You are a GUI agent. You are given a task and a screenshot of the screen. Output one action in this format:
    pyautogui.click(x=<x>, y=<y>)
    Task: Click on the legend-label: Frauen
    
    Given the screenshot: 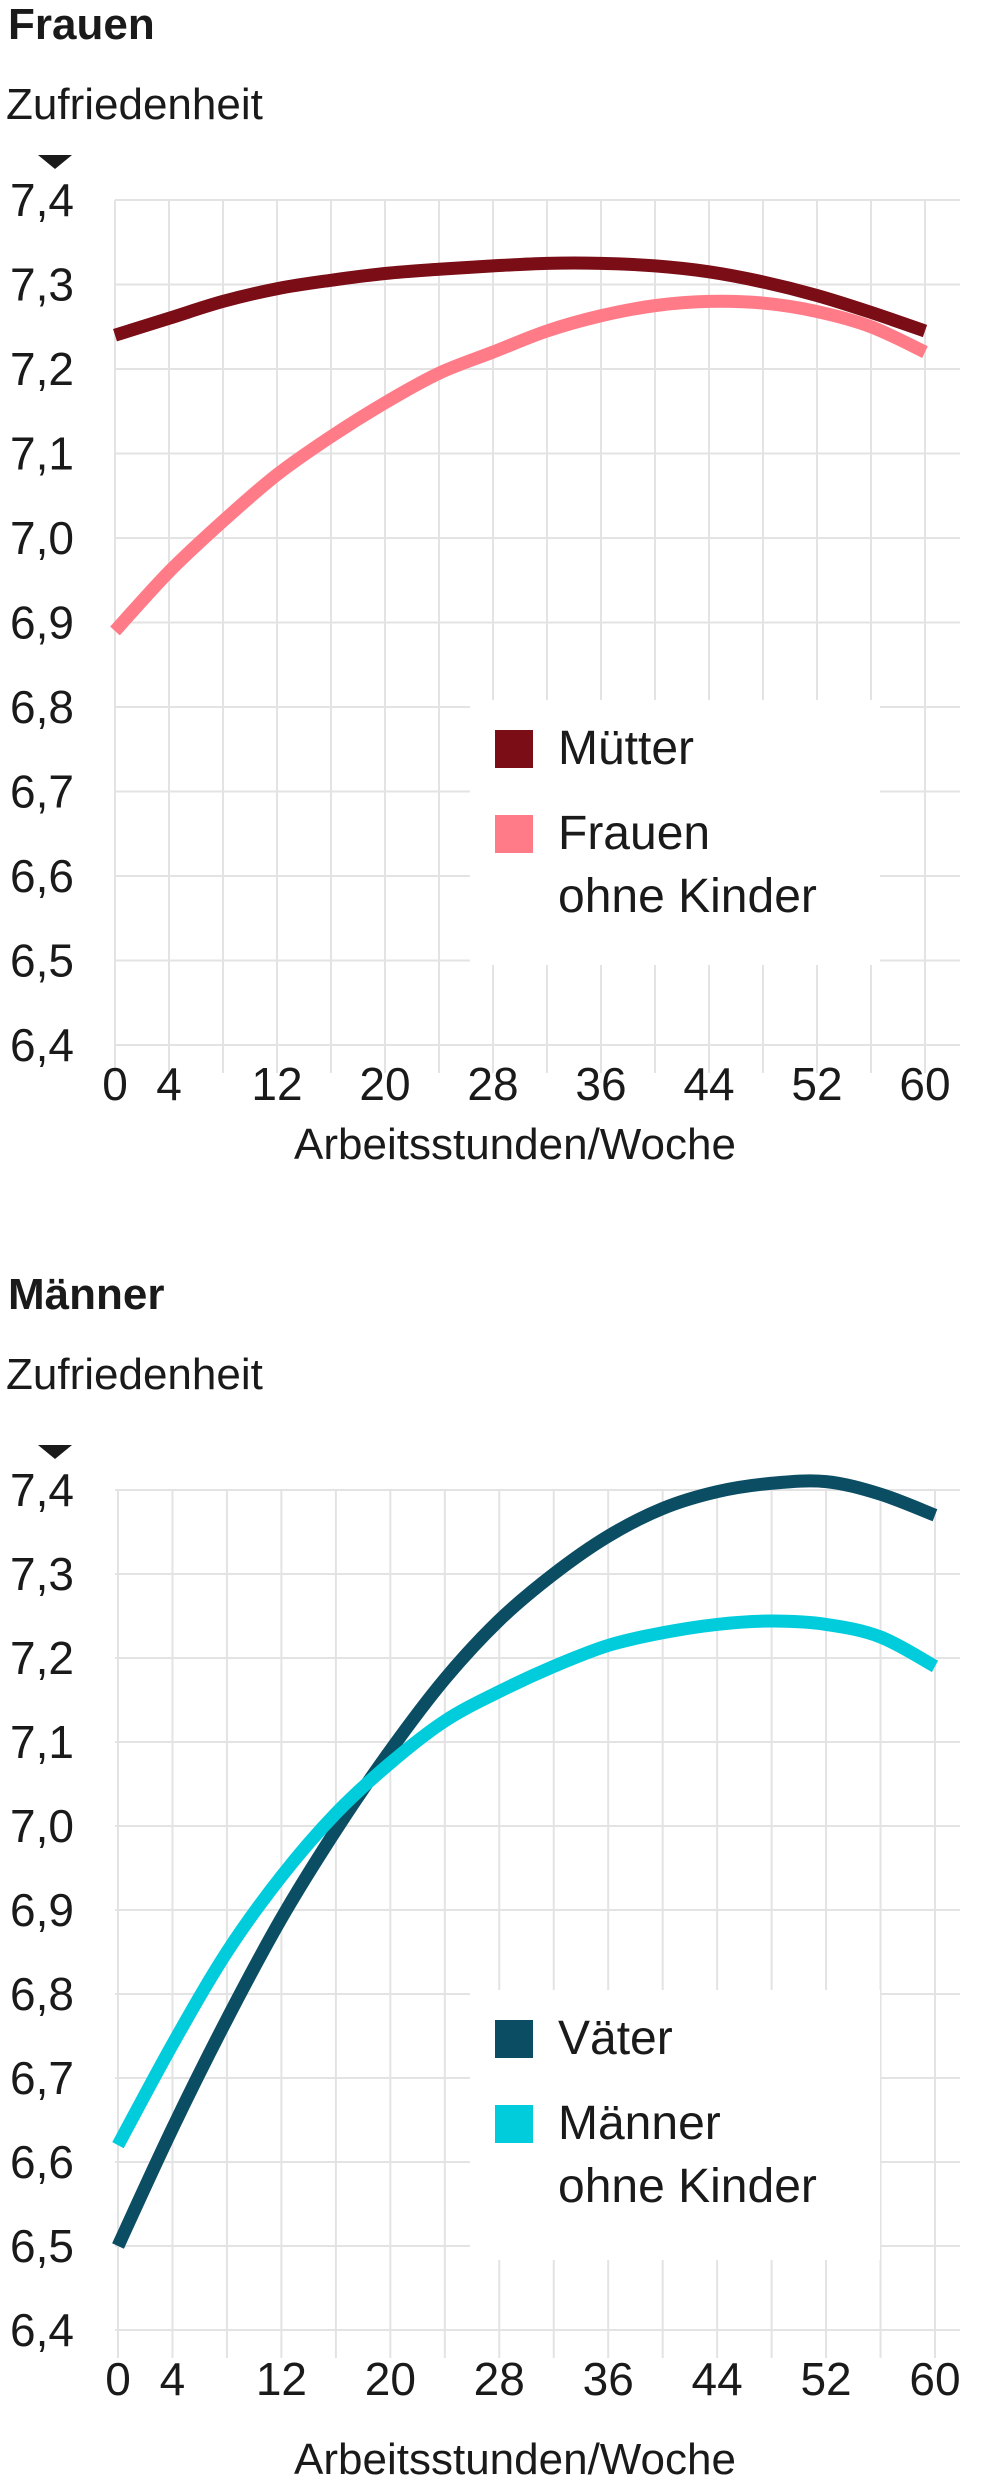 What is the action you would take?
    pyautogui.click(x=634, y=833)
    